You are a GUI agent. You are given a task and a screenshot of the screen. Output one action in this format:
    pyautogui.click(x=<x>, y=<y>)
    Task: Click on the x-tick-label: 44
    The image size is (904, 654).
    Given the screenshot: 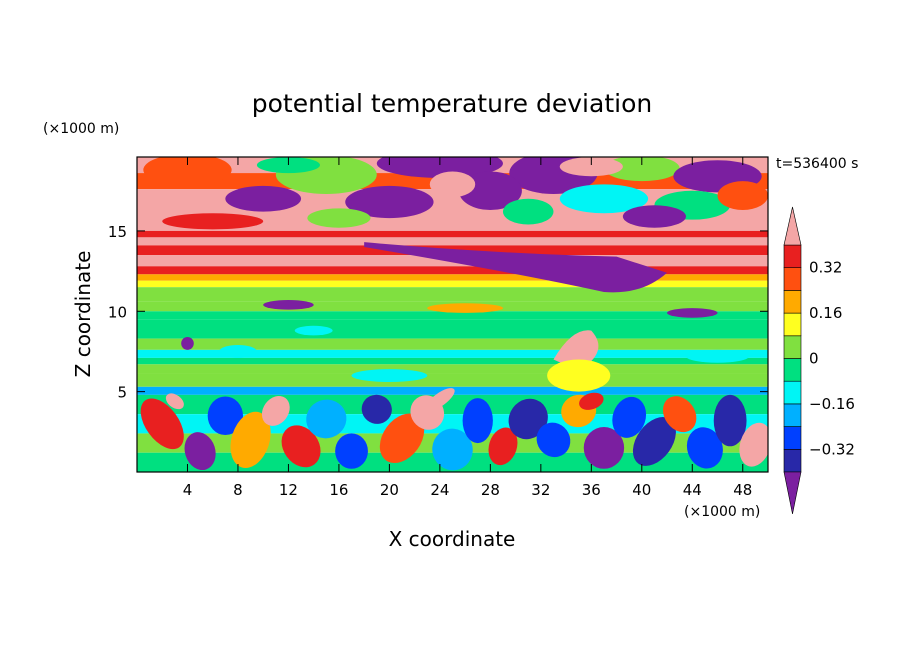 What is the action you would take?
    pyautogui.click(x=692, y=490)
    